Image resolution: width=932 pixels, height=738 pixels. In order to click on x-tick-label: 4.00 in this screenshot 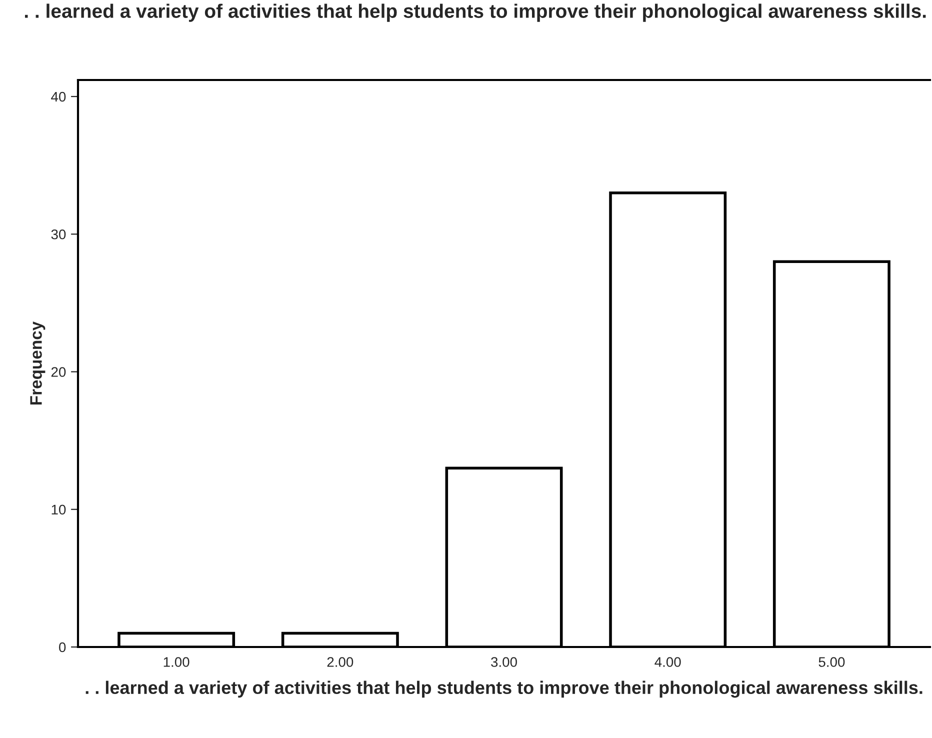, I will do `click(667, 662)`.